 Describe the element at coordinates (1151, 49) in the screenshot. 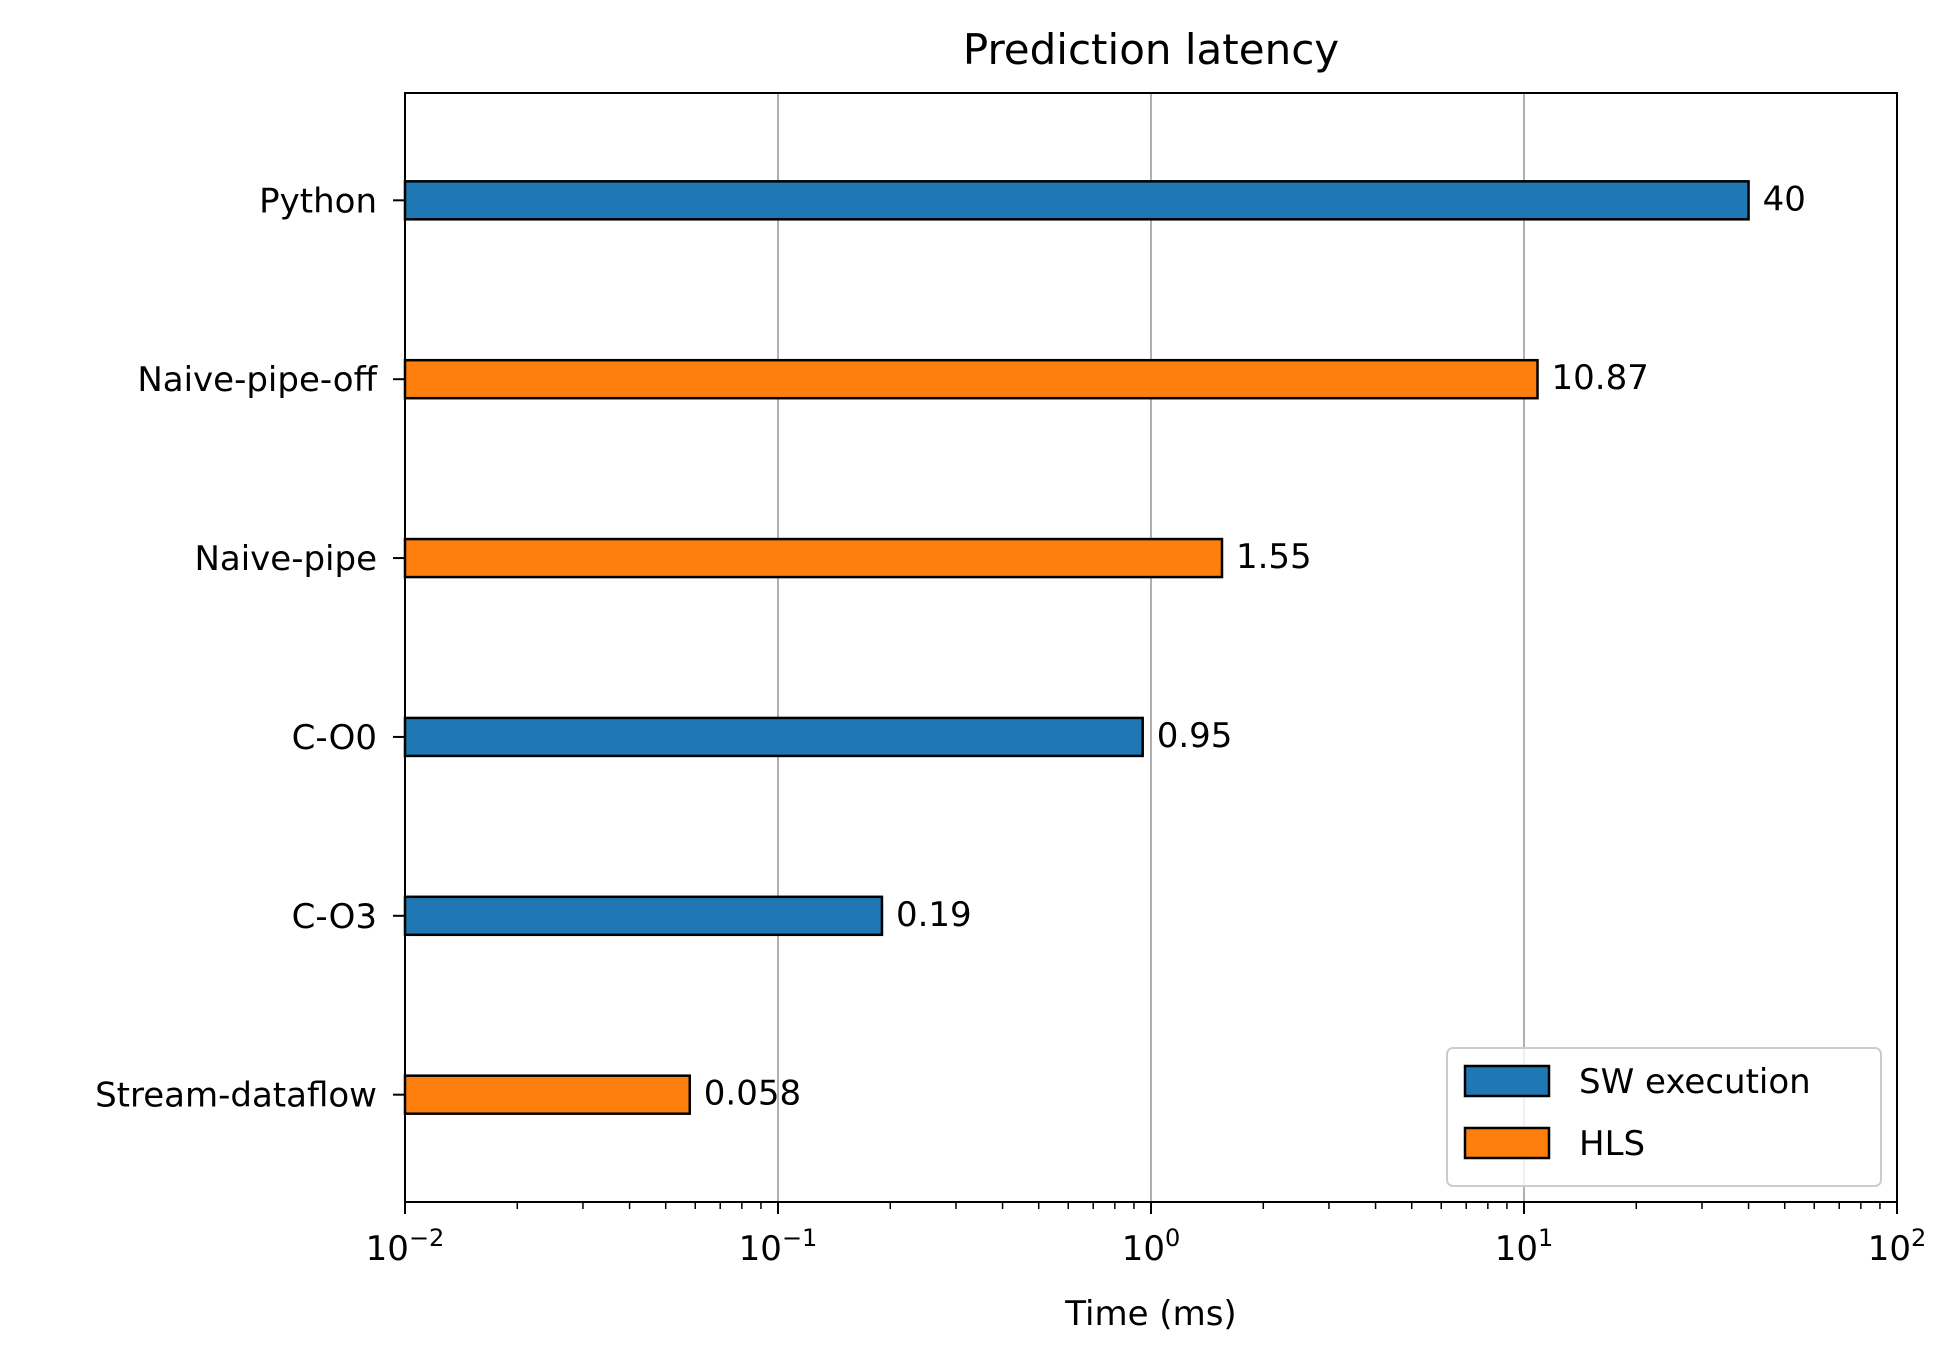

I see `chart-title: Prediction latency` at that location.